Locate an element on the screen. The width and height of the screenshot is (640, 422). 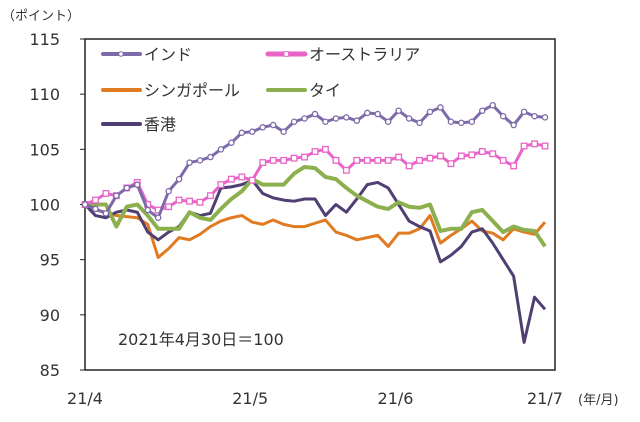
y-tick-label: 110 is located at coordinates (44, 94).